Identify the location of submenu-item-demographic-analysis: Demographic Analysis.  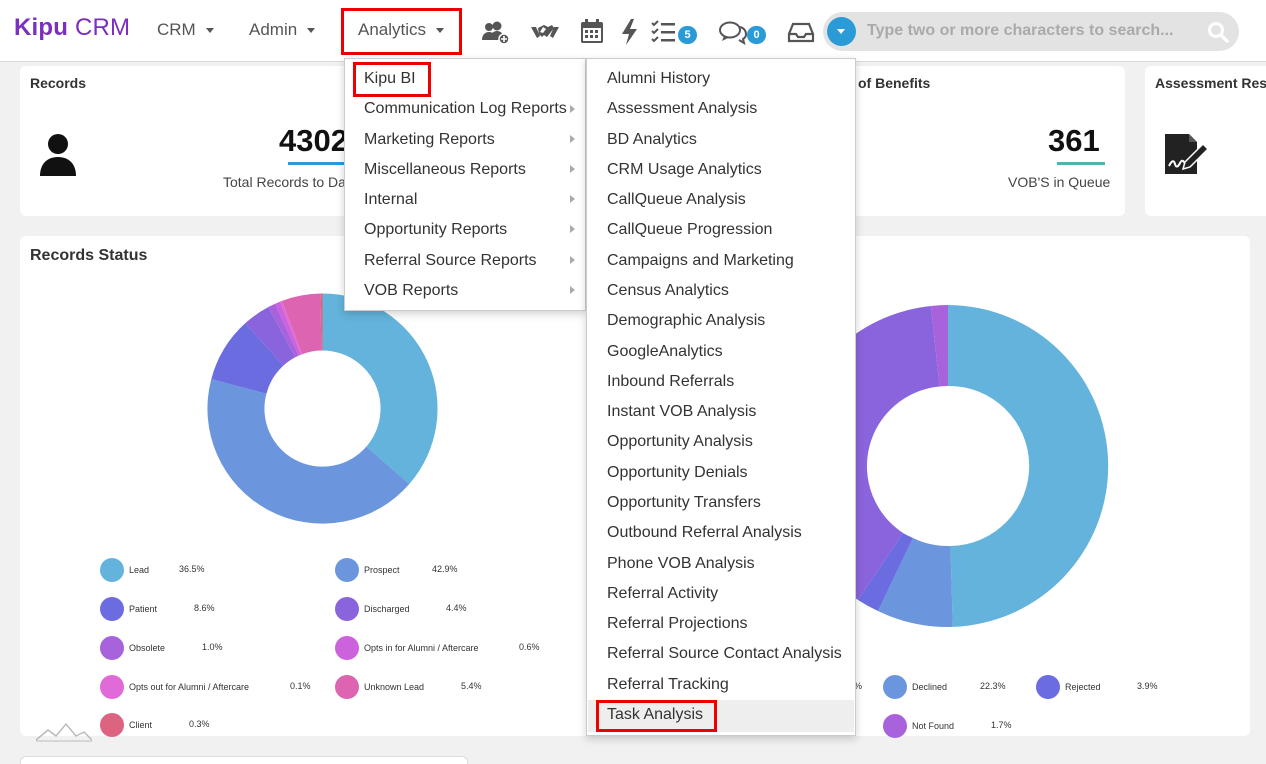
(686, 320).